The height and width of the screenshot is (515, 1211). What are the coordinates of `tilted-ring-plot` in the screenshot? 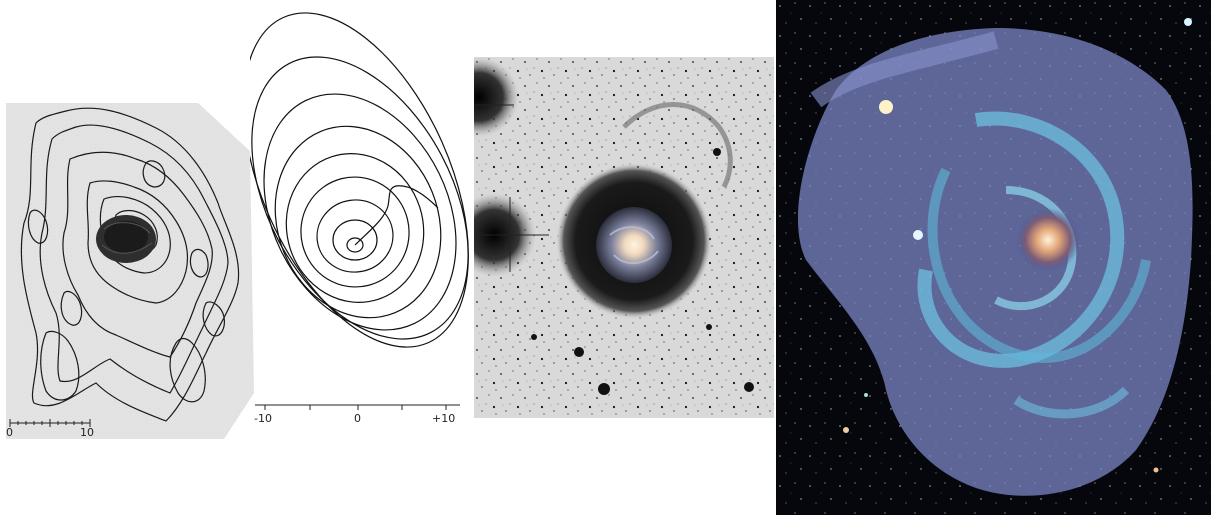 It's located at (359, 211).